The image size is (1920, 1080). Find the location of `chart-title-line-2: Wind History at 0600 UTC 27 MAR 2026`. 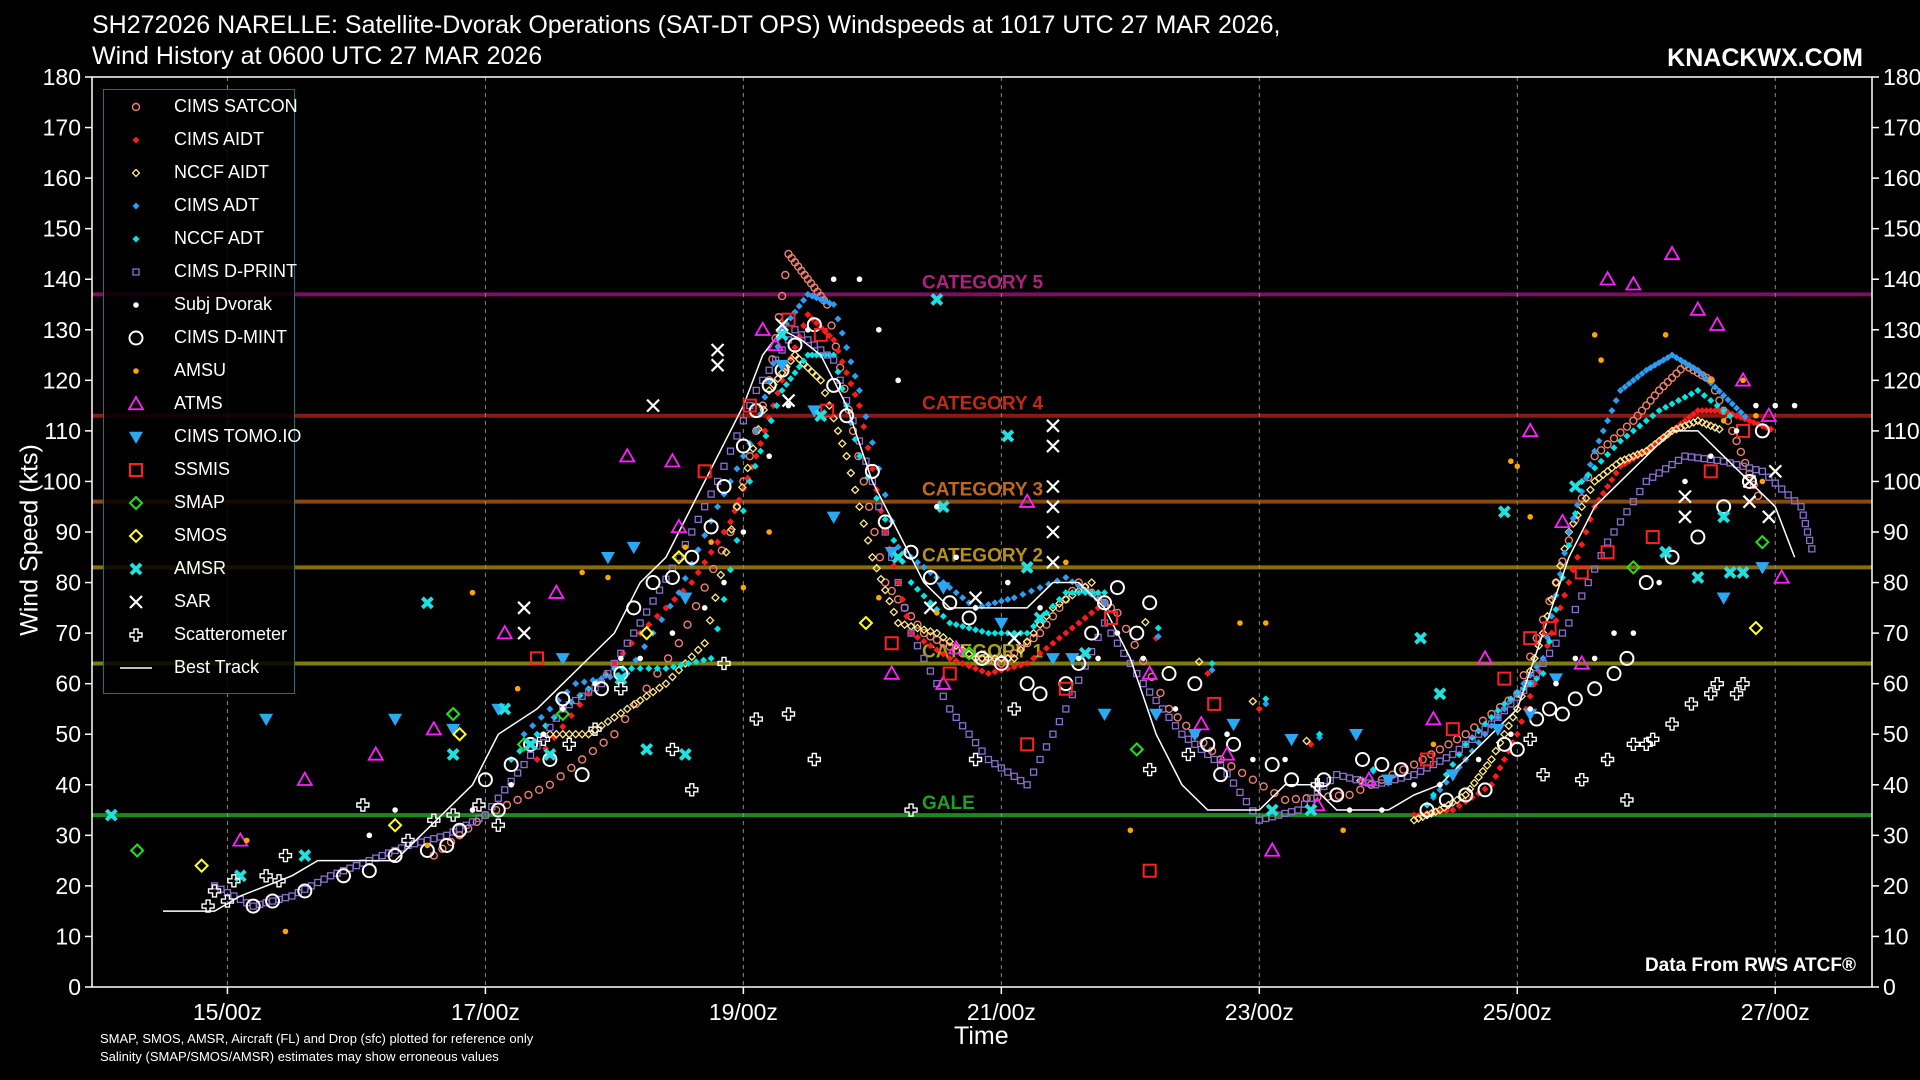

chart-title-line-2: Wind History at 0600 UTC 27 MAR 2026 is located at coordinates (317, 56).